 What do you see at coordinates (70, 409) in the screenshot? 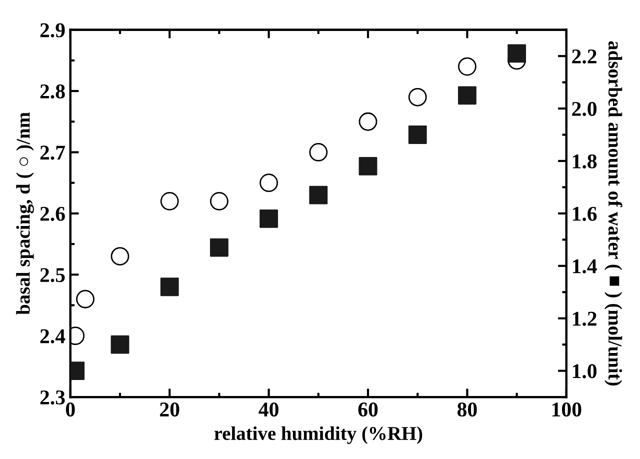
I see `x-tick-label: 0` at bounding box center [70, 409].